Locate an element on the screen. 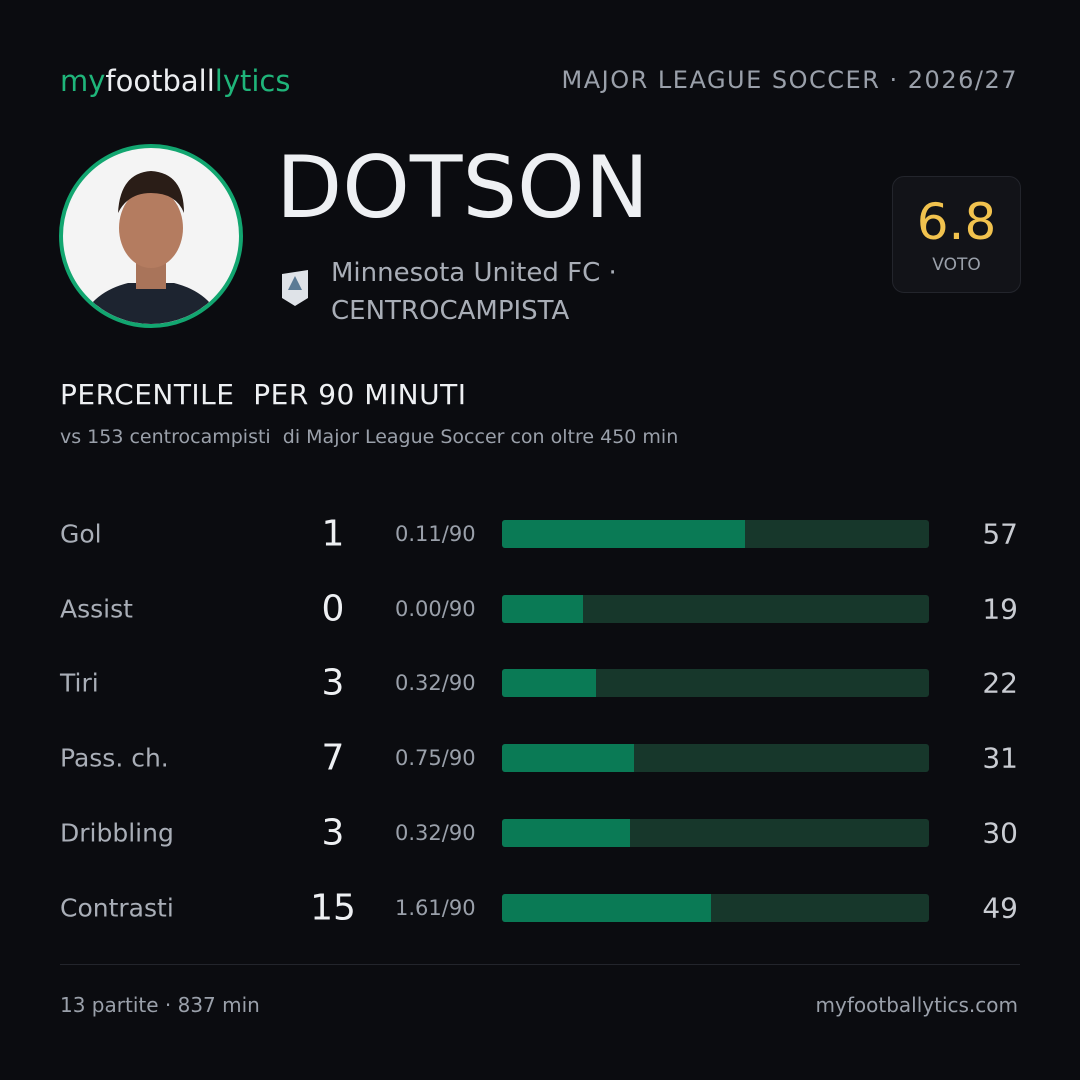  divider is located at coordinates (540, 964).